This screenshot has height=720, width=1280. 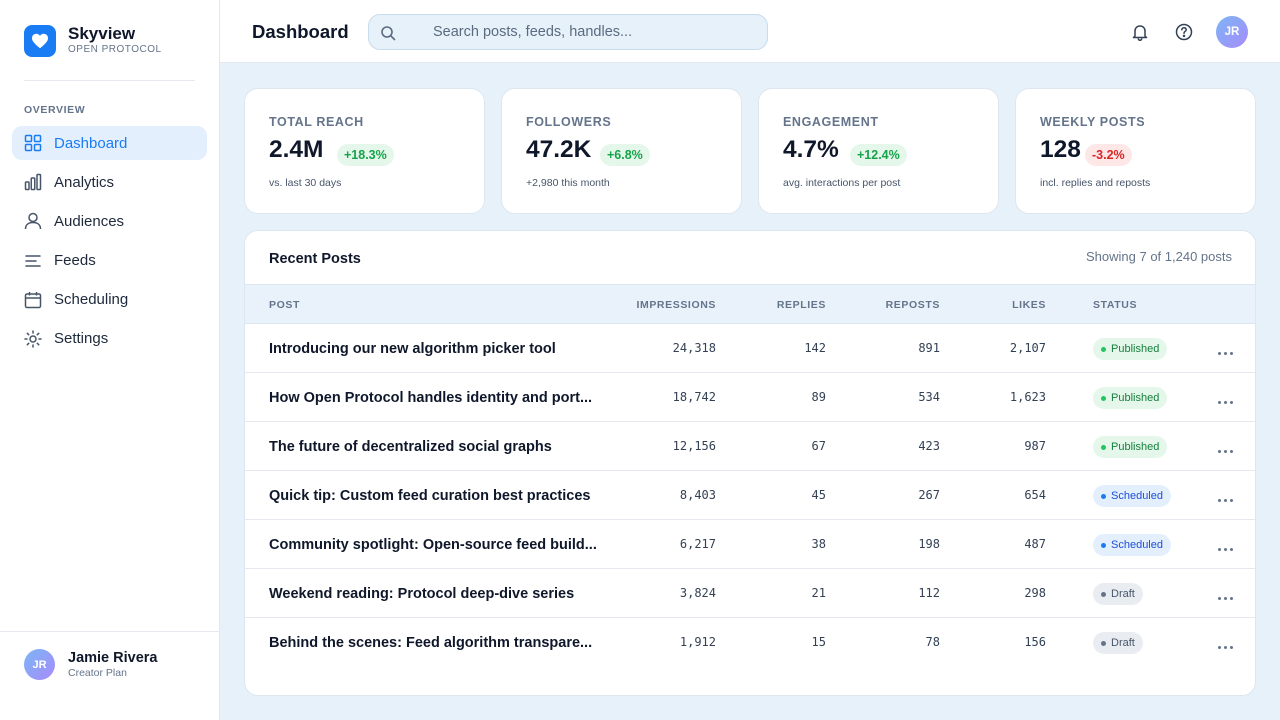 I want to click on help-icon, so click(x=1184, y=32).